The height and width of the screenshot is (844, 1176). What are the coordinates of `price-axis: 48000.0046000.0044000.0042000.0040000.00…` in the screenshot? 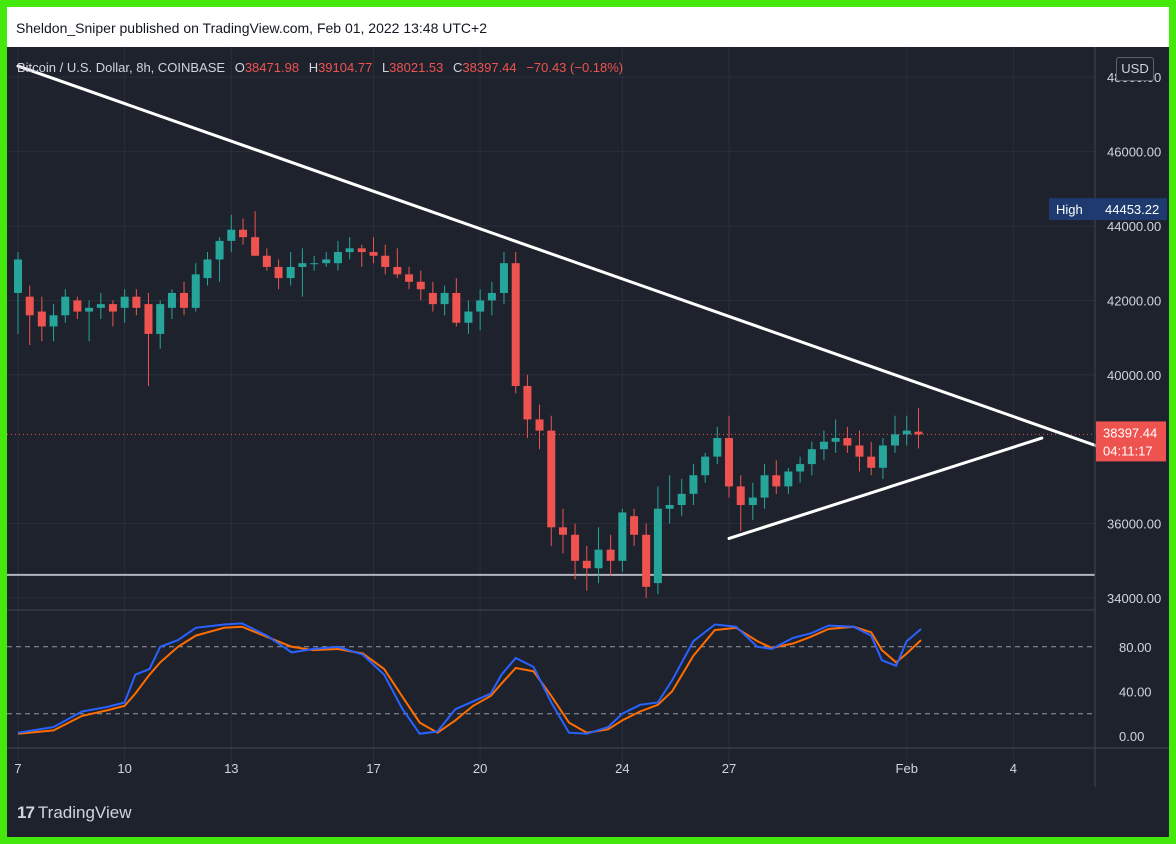 It's located at (1134, 338).